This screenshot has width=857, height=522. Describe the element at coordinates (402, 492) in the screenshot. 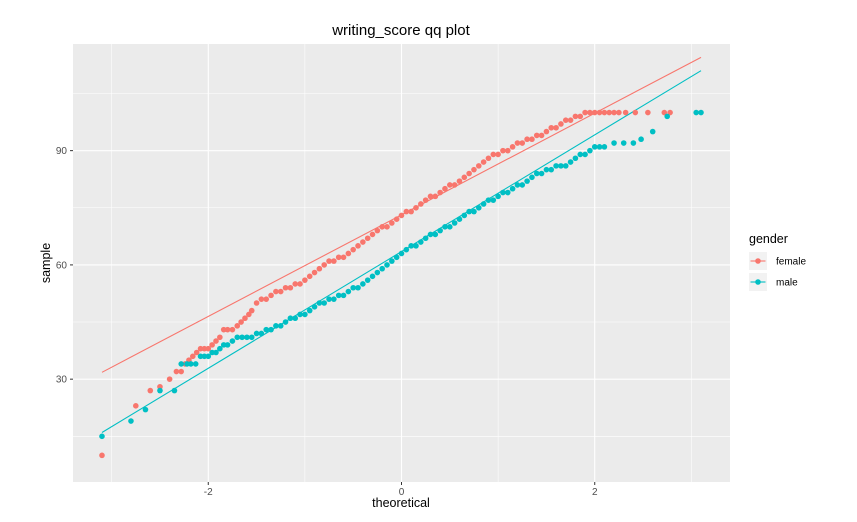

I see `x-tick-label: 0` at that location.